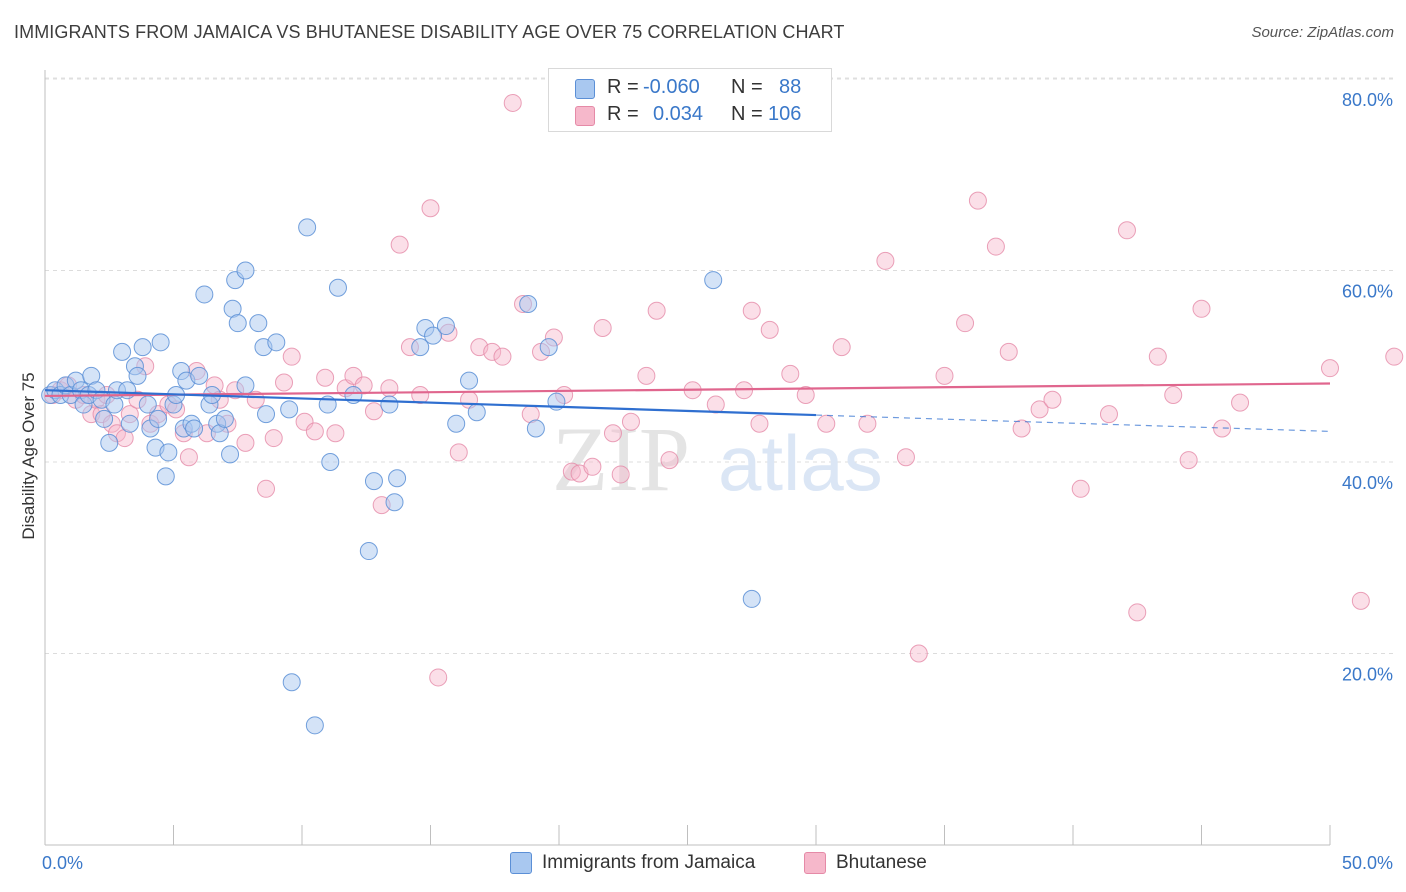  What do you see at coordinates (521, 863) in the screenshot?
I see `bottom-legend-swatch-jamaica` at bounding box center [521, 863].